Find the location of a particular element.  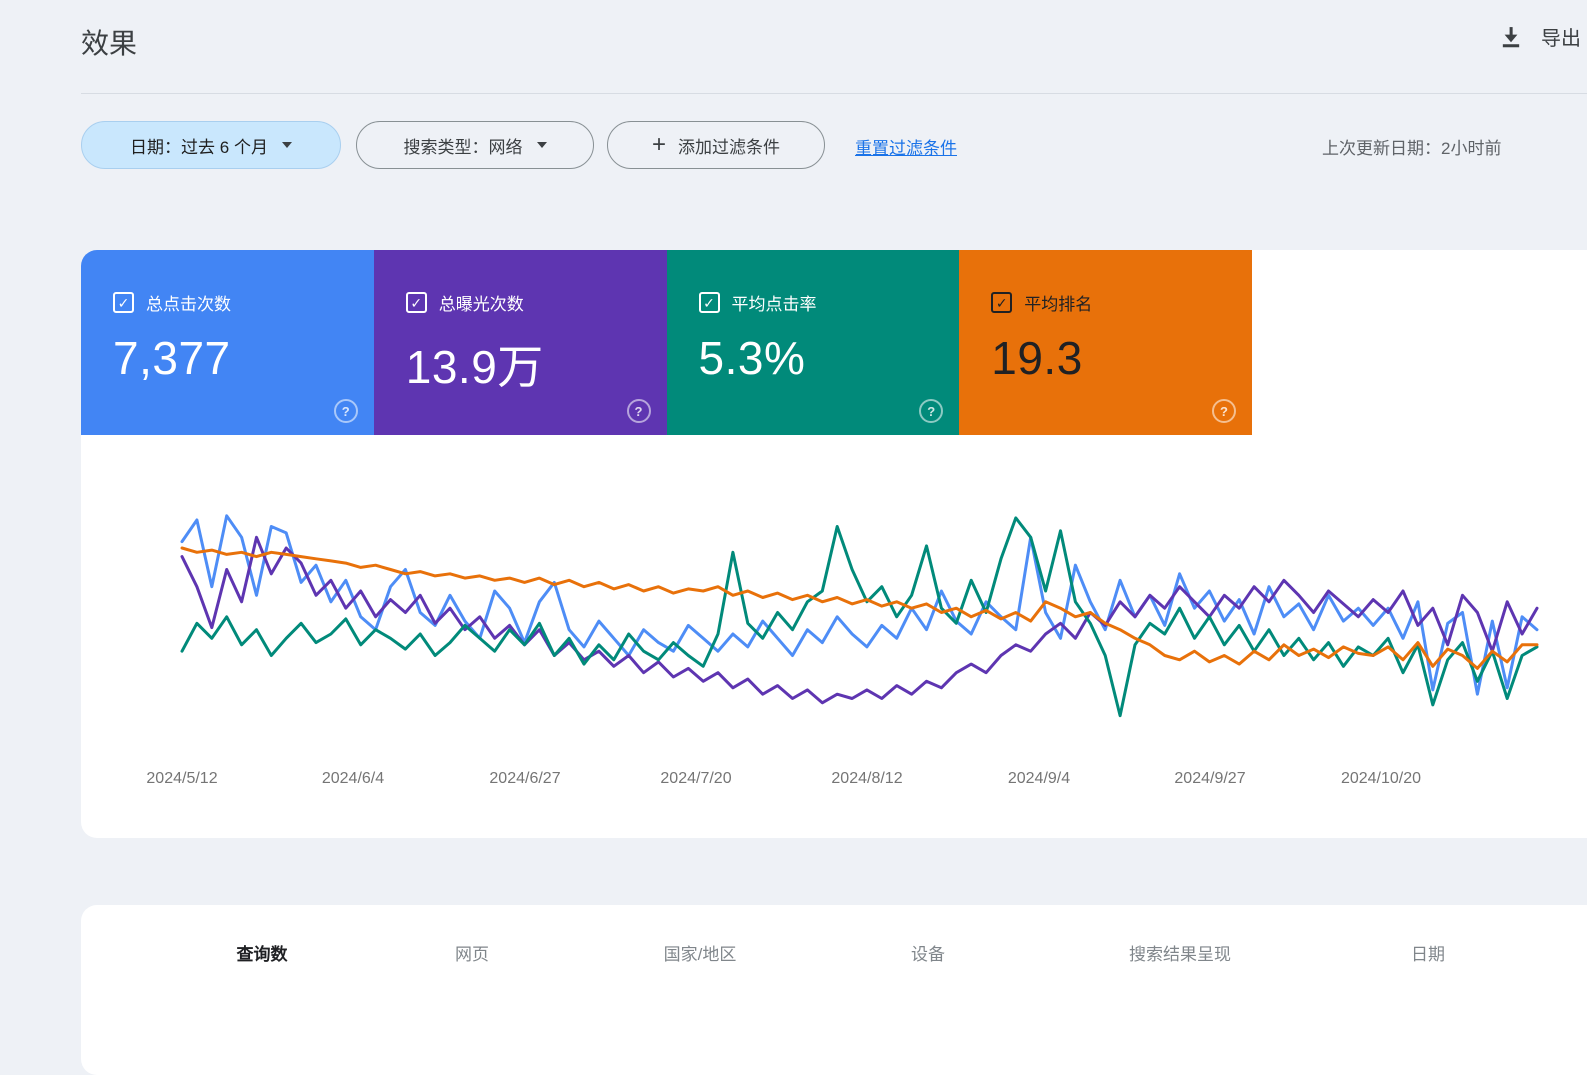

metric-card-total-impressions: ✓ 总曝光次数 13.9万 ? is located at coordinates (520, 342).